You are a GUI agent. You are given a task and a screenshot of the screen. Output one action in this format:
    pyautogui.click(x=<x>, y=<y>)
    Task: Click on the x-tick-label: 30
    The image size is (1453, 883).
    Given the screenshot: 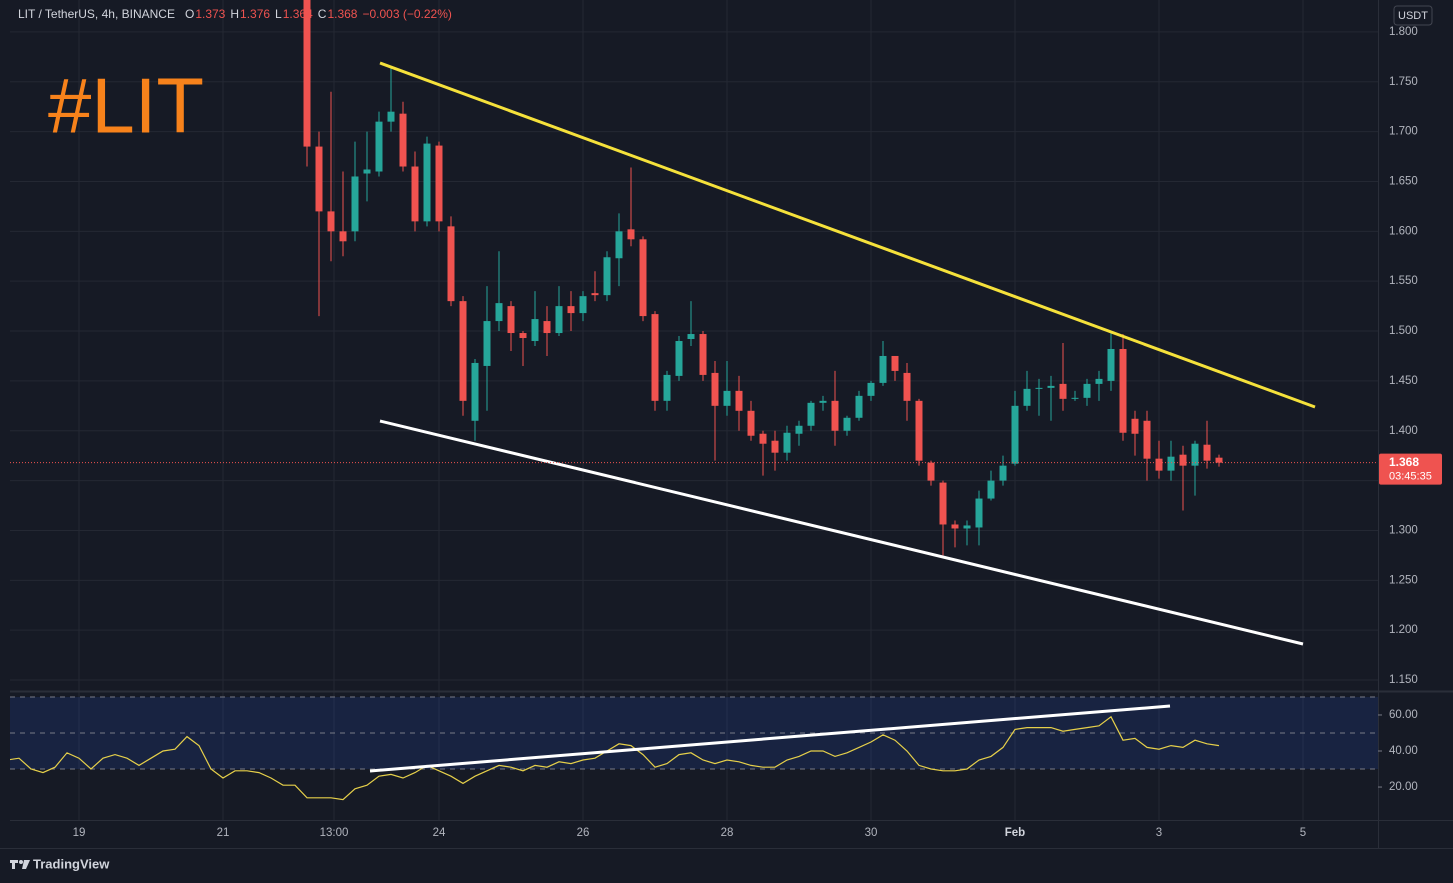 What is the action you would take?
    pyautogui.click(x=871, y=833)
    